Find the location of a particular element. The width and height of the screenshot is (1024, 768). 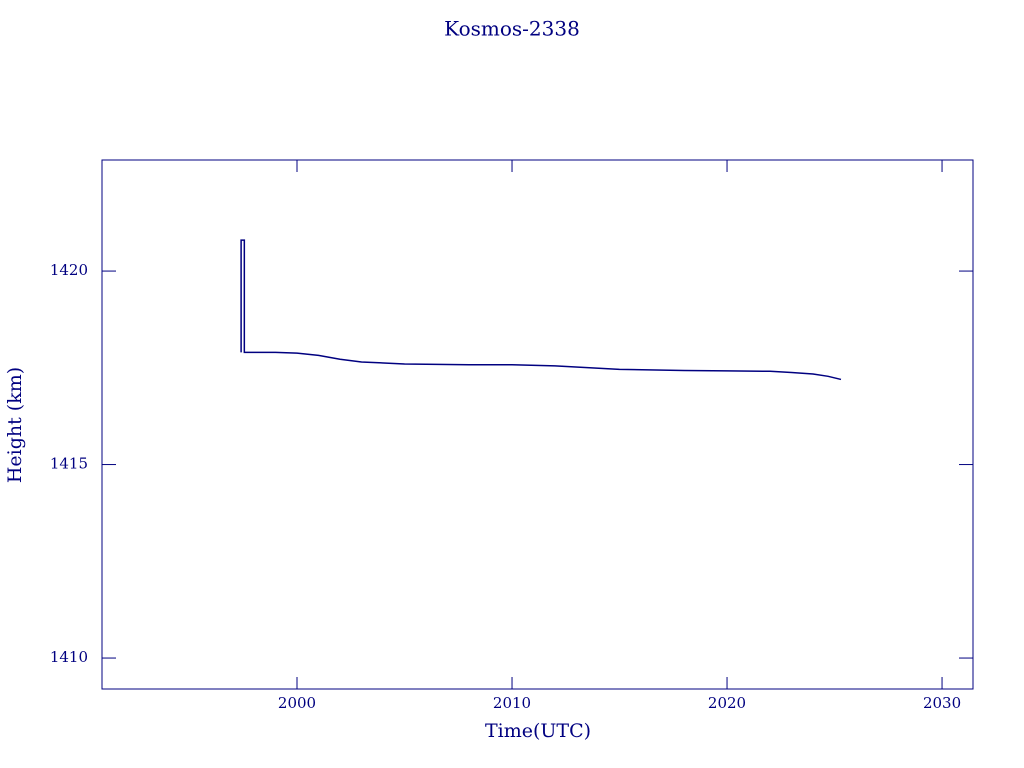

line-series is located at coordinates (541, 310).